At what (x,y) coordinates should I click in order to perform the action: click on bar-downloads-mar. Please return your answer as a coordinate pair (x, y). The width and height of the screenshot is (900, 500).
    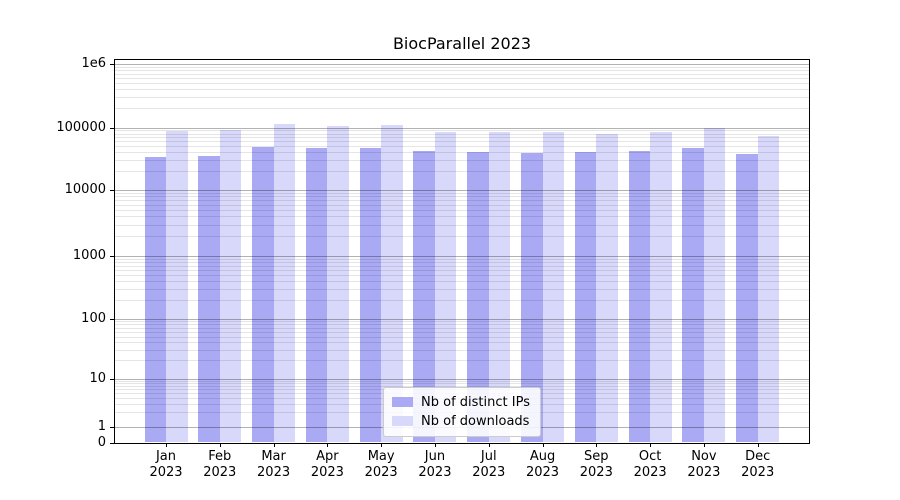
    Looking at the image, I should click on (284, 283).